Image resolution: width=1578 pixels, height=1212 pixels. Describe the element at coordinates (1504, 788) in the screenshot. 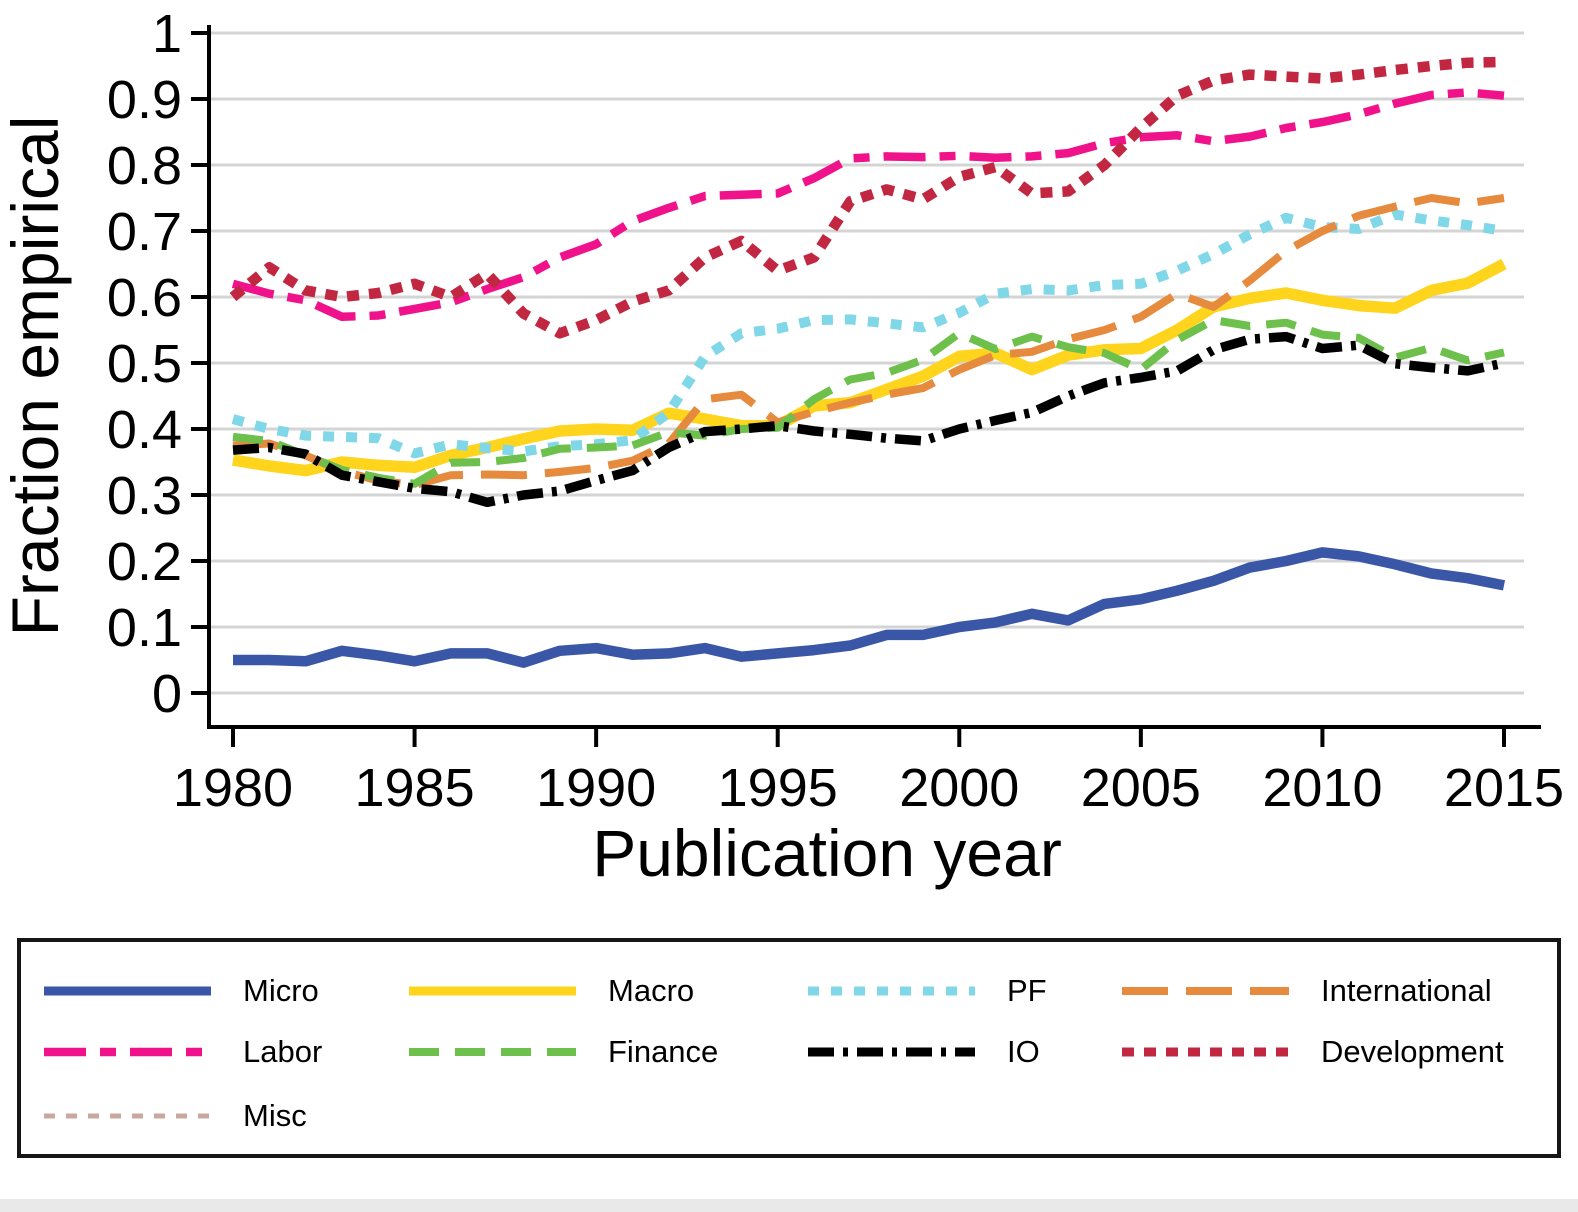

I see `x-tick-label-2015: 2015` at that location.